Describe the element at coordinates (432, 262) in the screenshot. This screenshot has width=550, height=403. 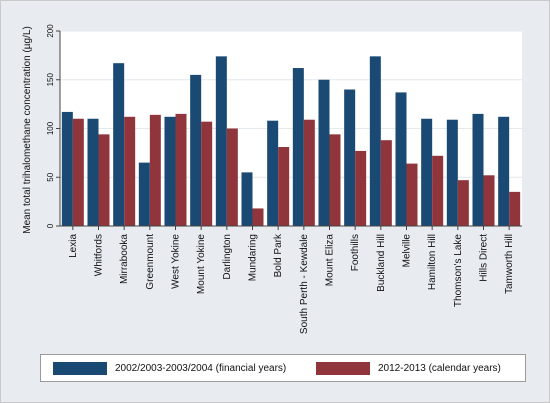
I see `x-tick-label: Hamilton Hill` at that location.